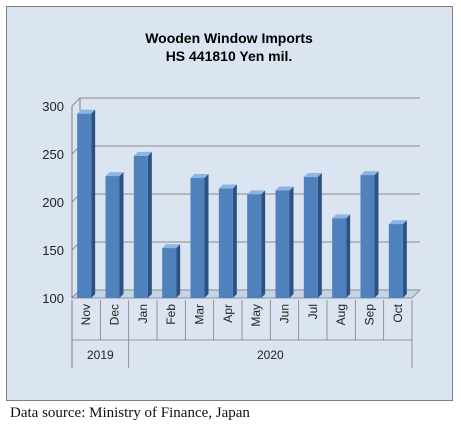  What do you see at coordinates (53, 298) in the screenshot?
I see `y-tick-label: 100` at bounding box center [53, 298].